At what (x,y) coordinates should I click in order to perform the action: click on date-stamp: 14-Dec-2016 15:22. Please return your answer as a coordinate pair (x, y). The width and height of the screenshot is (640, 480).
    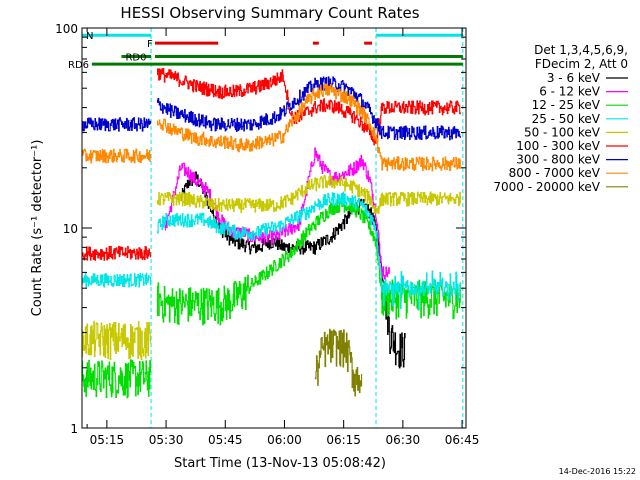
    Looking at the image, I should click on (597, 471).